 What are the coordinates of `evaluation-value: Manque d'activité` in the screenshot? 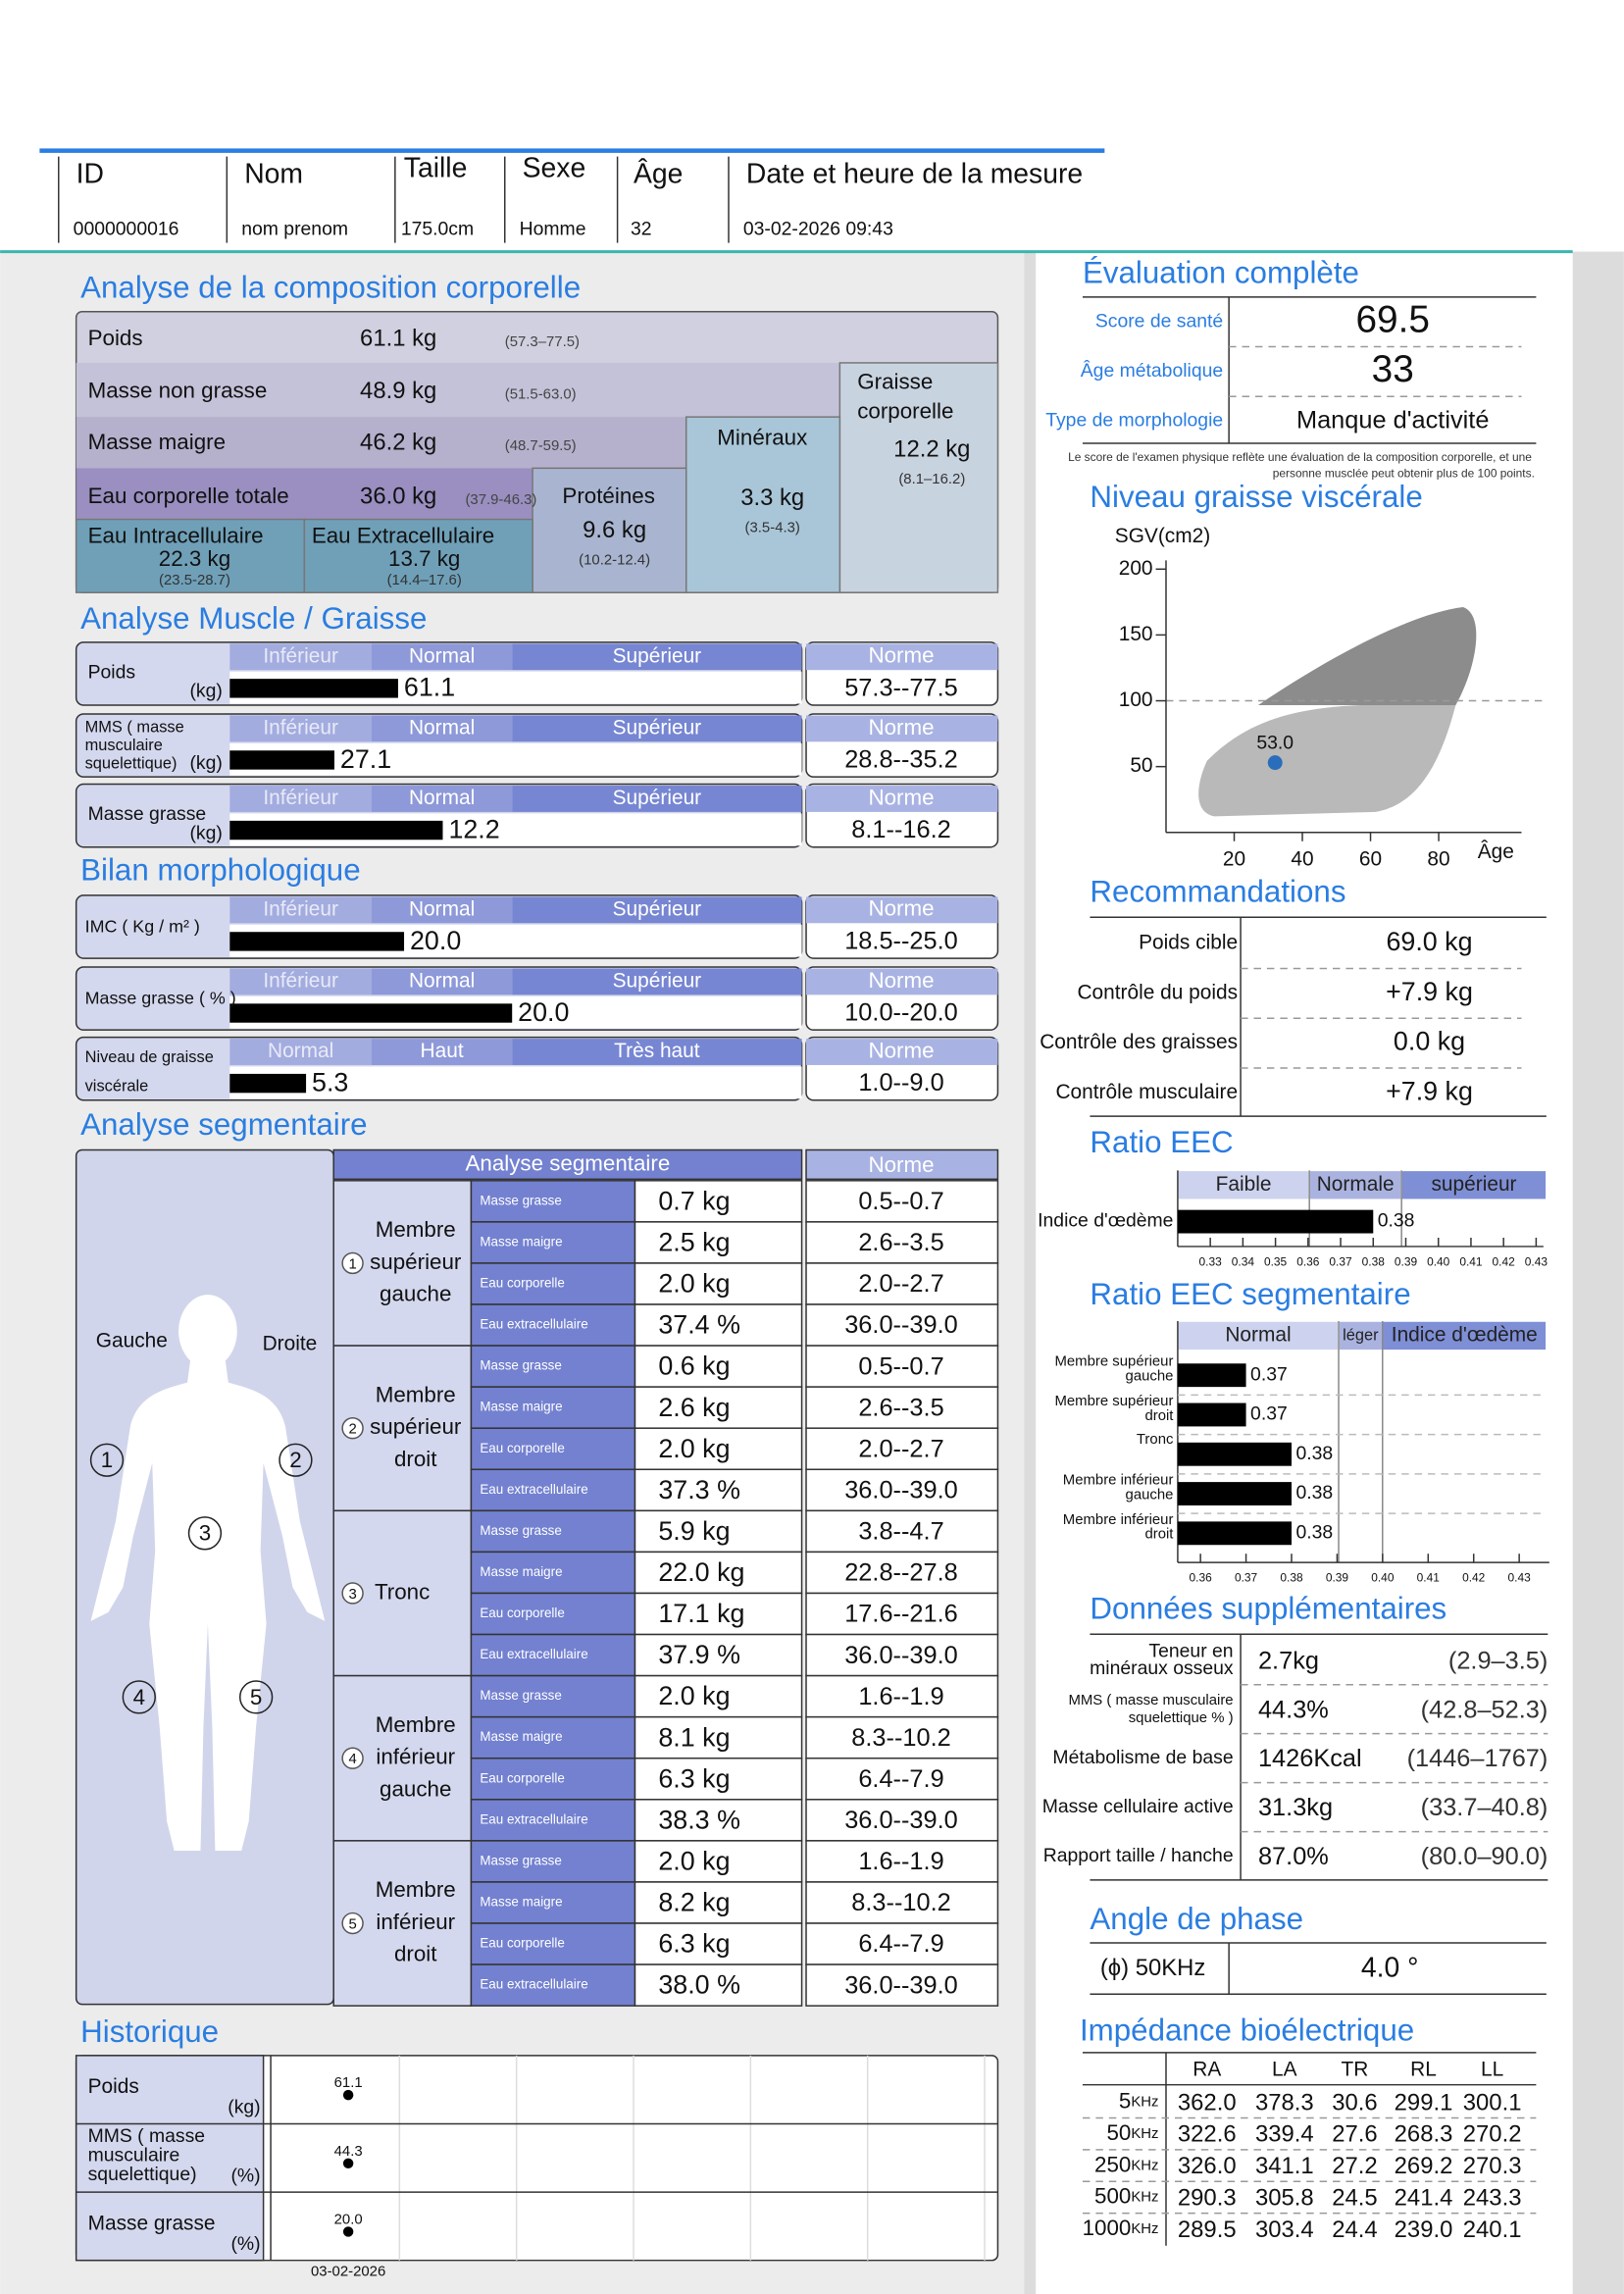 It's located at (1392, 419).